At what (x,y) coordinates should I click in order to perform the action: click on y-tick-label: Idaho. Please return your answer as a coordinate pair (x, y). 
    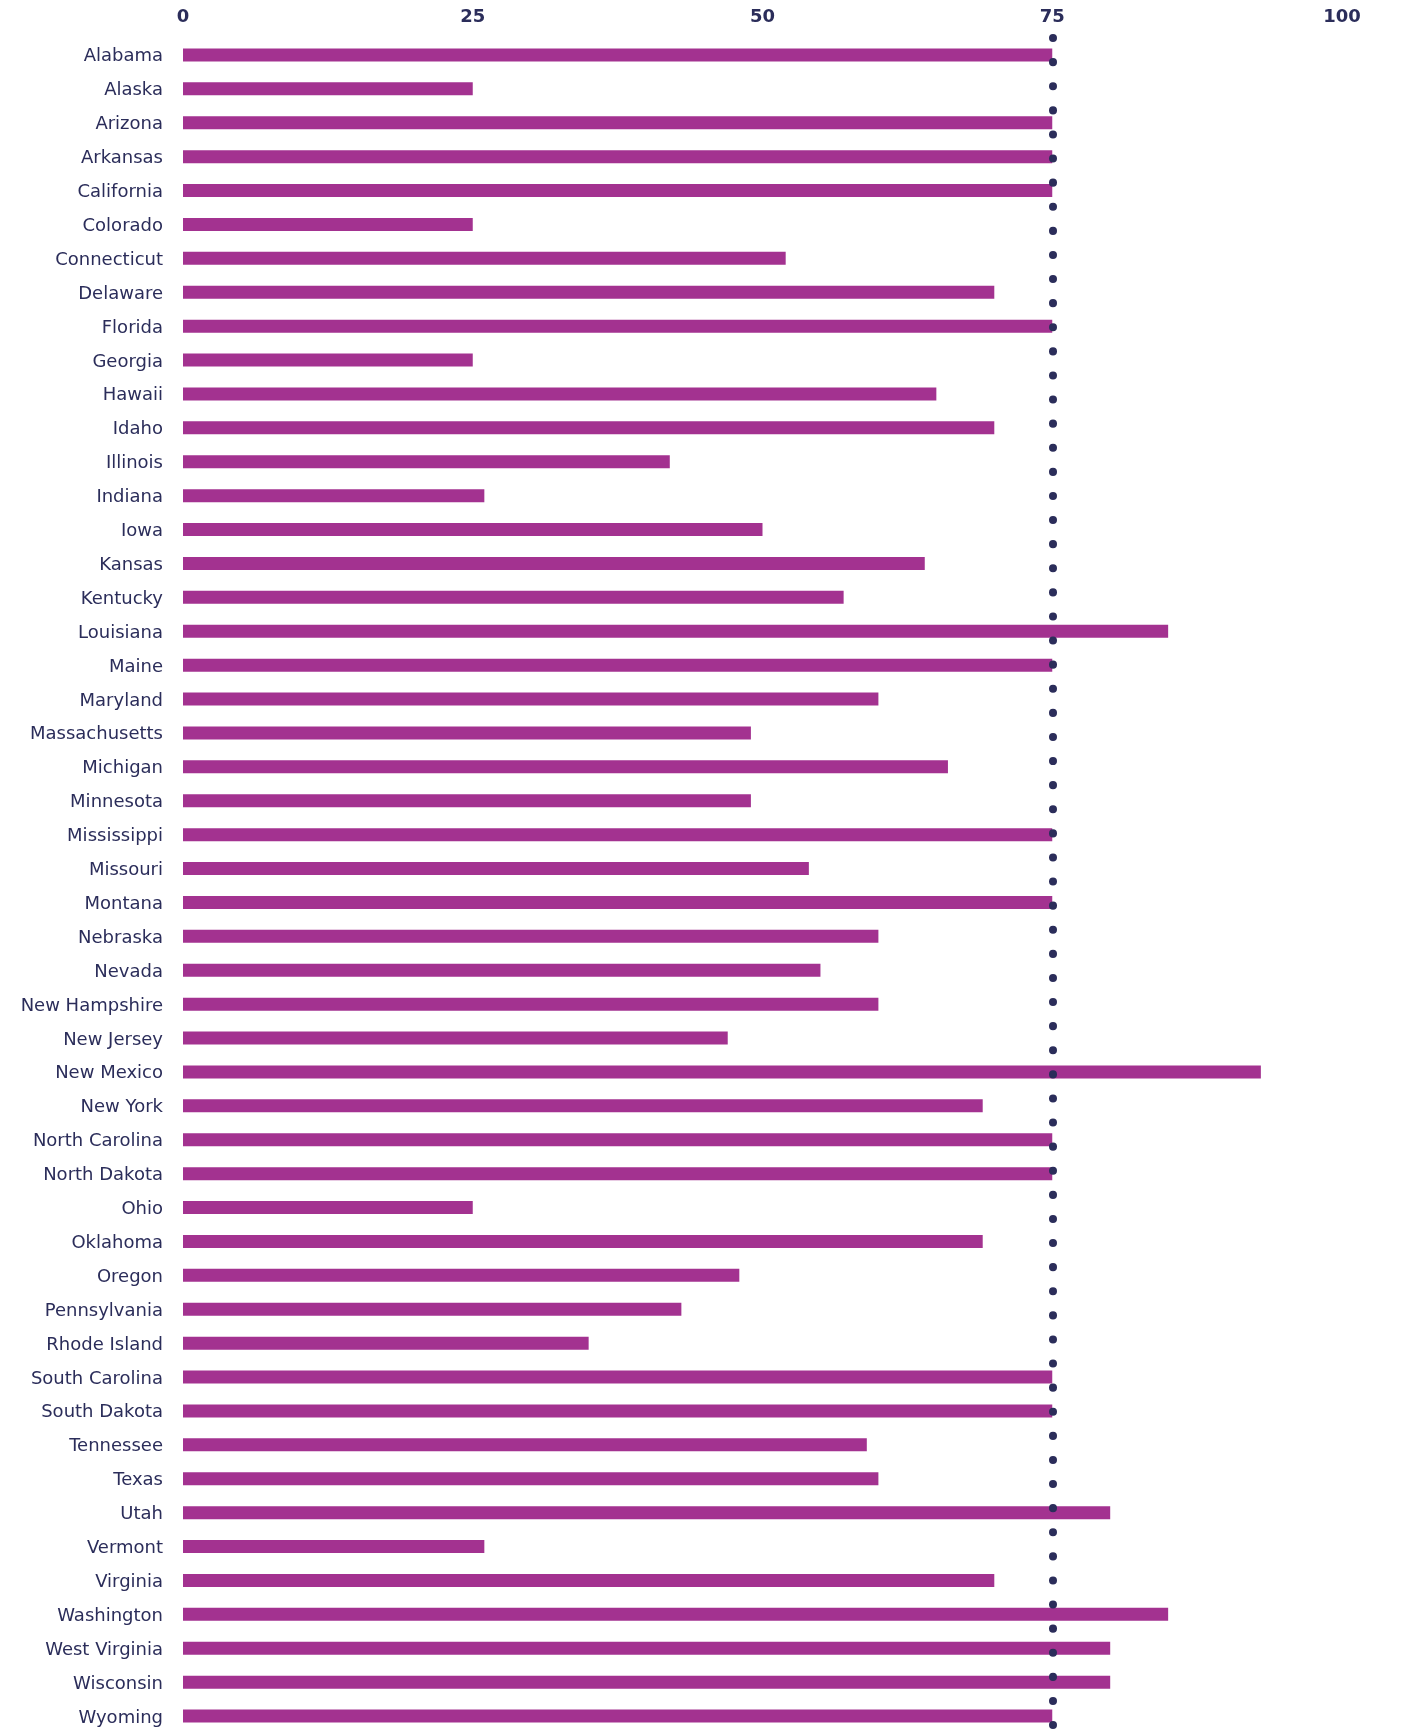
    Looking at the image, I should click on (137, 428).